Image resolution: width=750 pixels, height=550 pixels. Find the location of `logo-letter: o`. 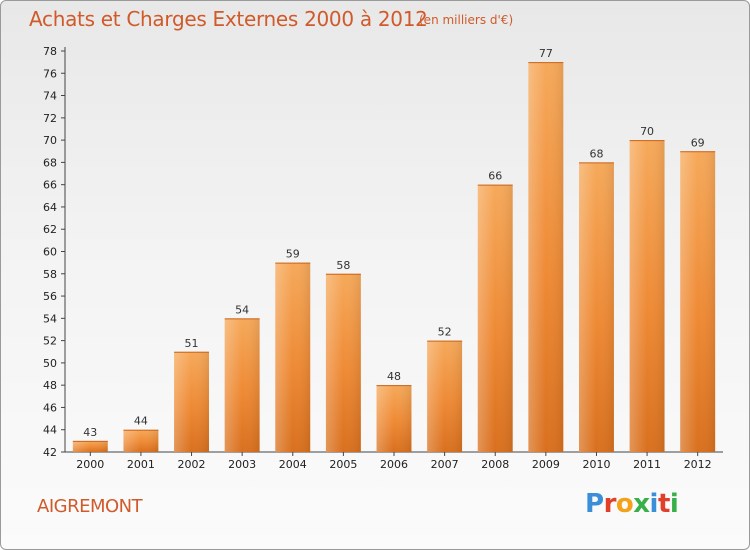

logo-letter: o is located at coordinates (624, 504).